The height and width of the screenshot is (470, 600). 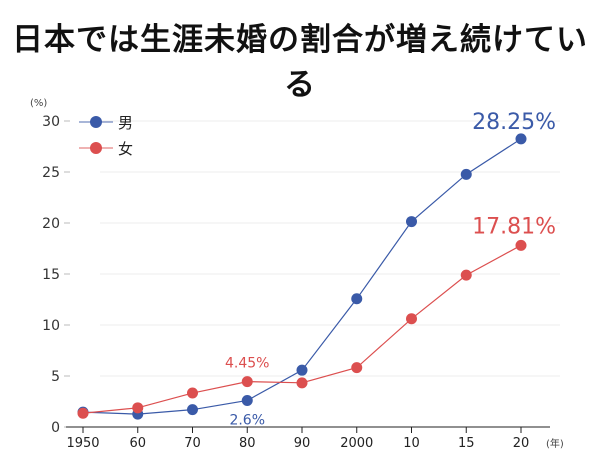 What do you see at coordinates (82, 443) in the screenshot?
I see `x-tick-label: 1950` at bounding box center [82, 443].